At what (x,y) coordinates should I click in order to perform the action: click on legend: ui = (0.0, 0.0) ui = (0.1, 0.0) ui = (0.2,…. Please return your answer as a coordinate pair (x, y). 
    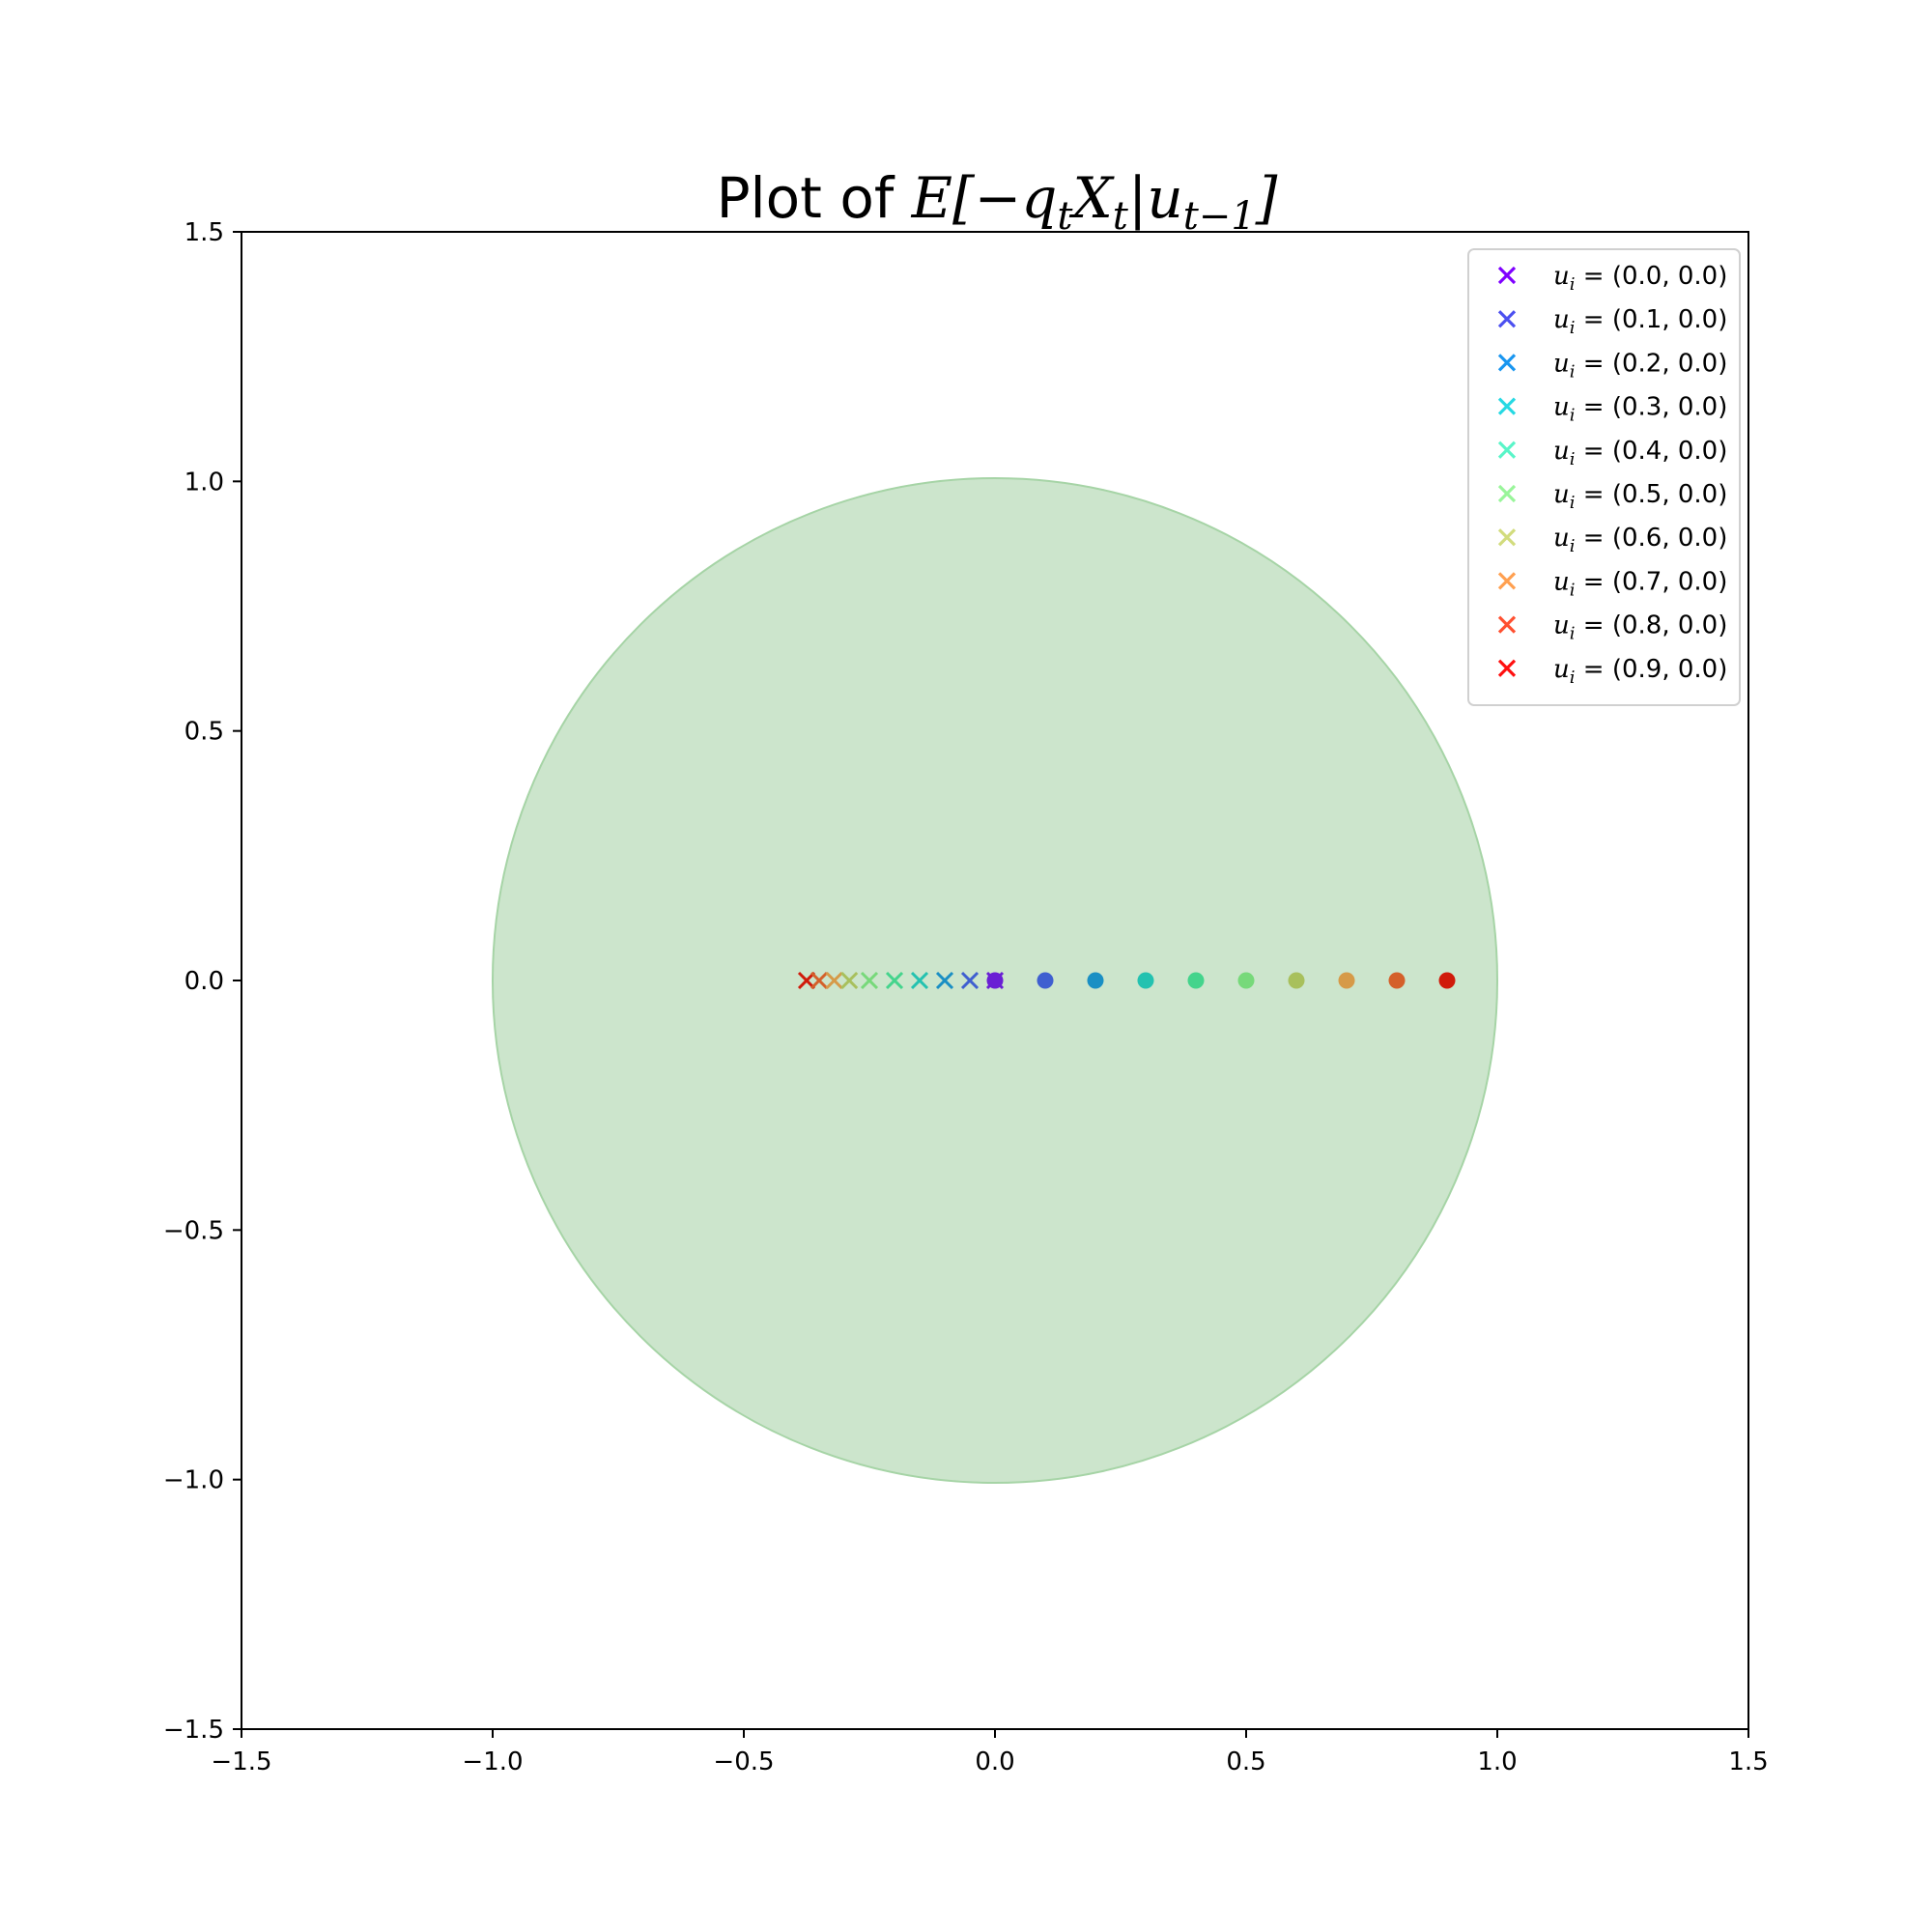
    Looking at the image, I should click on (1604, 477).